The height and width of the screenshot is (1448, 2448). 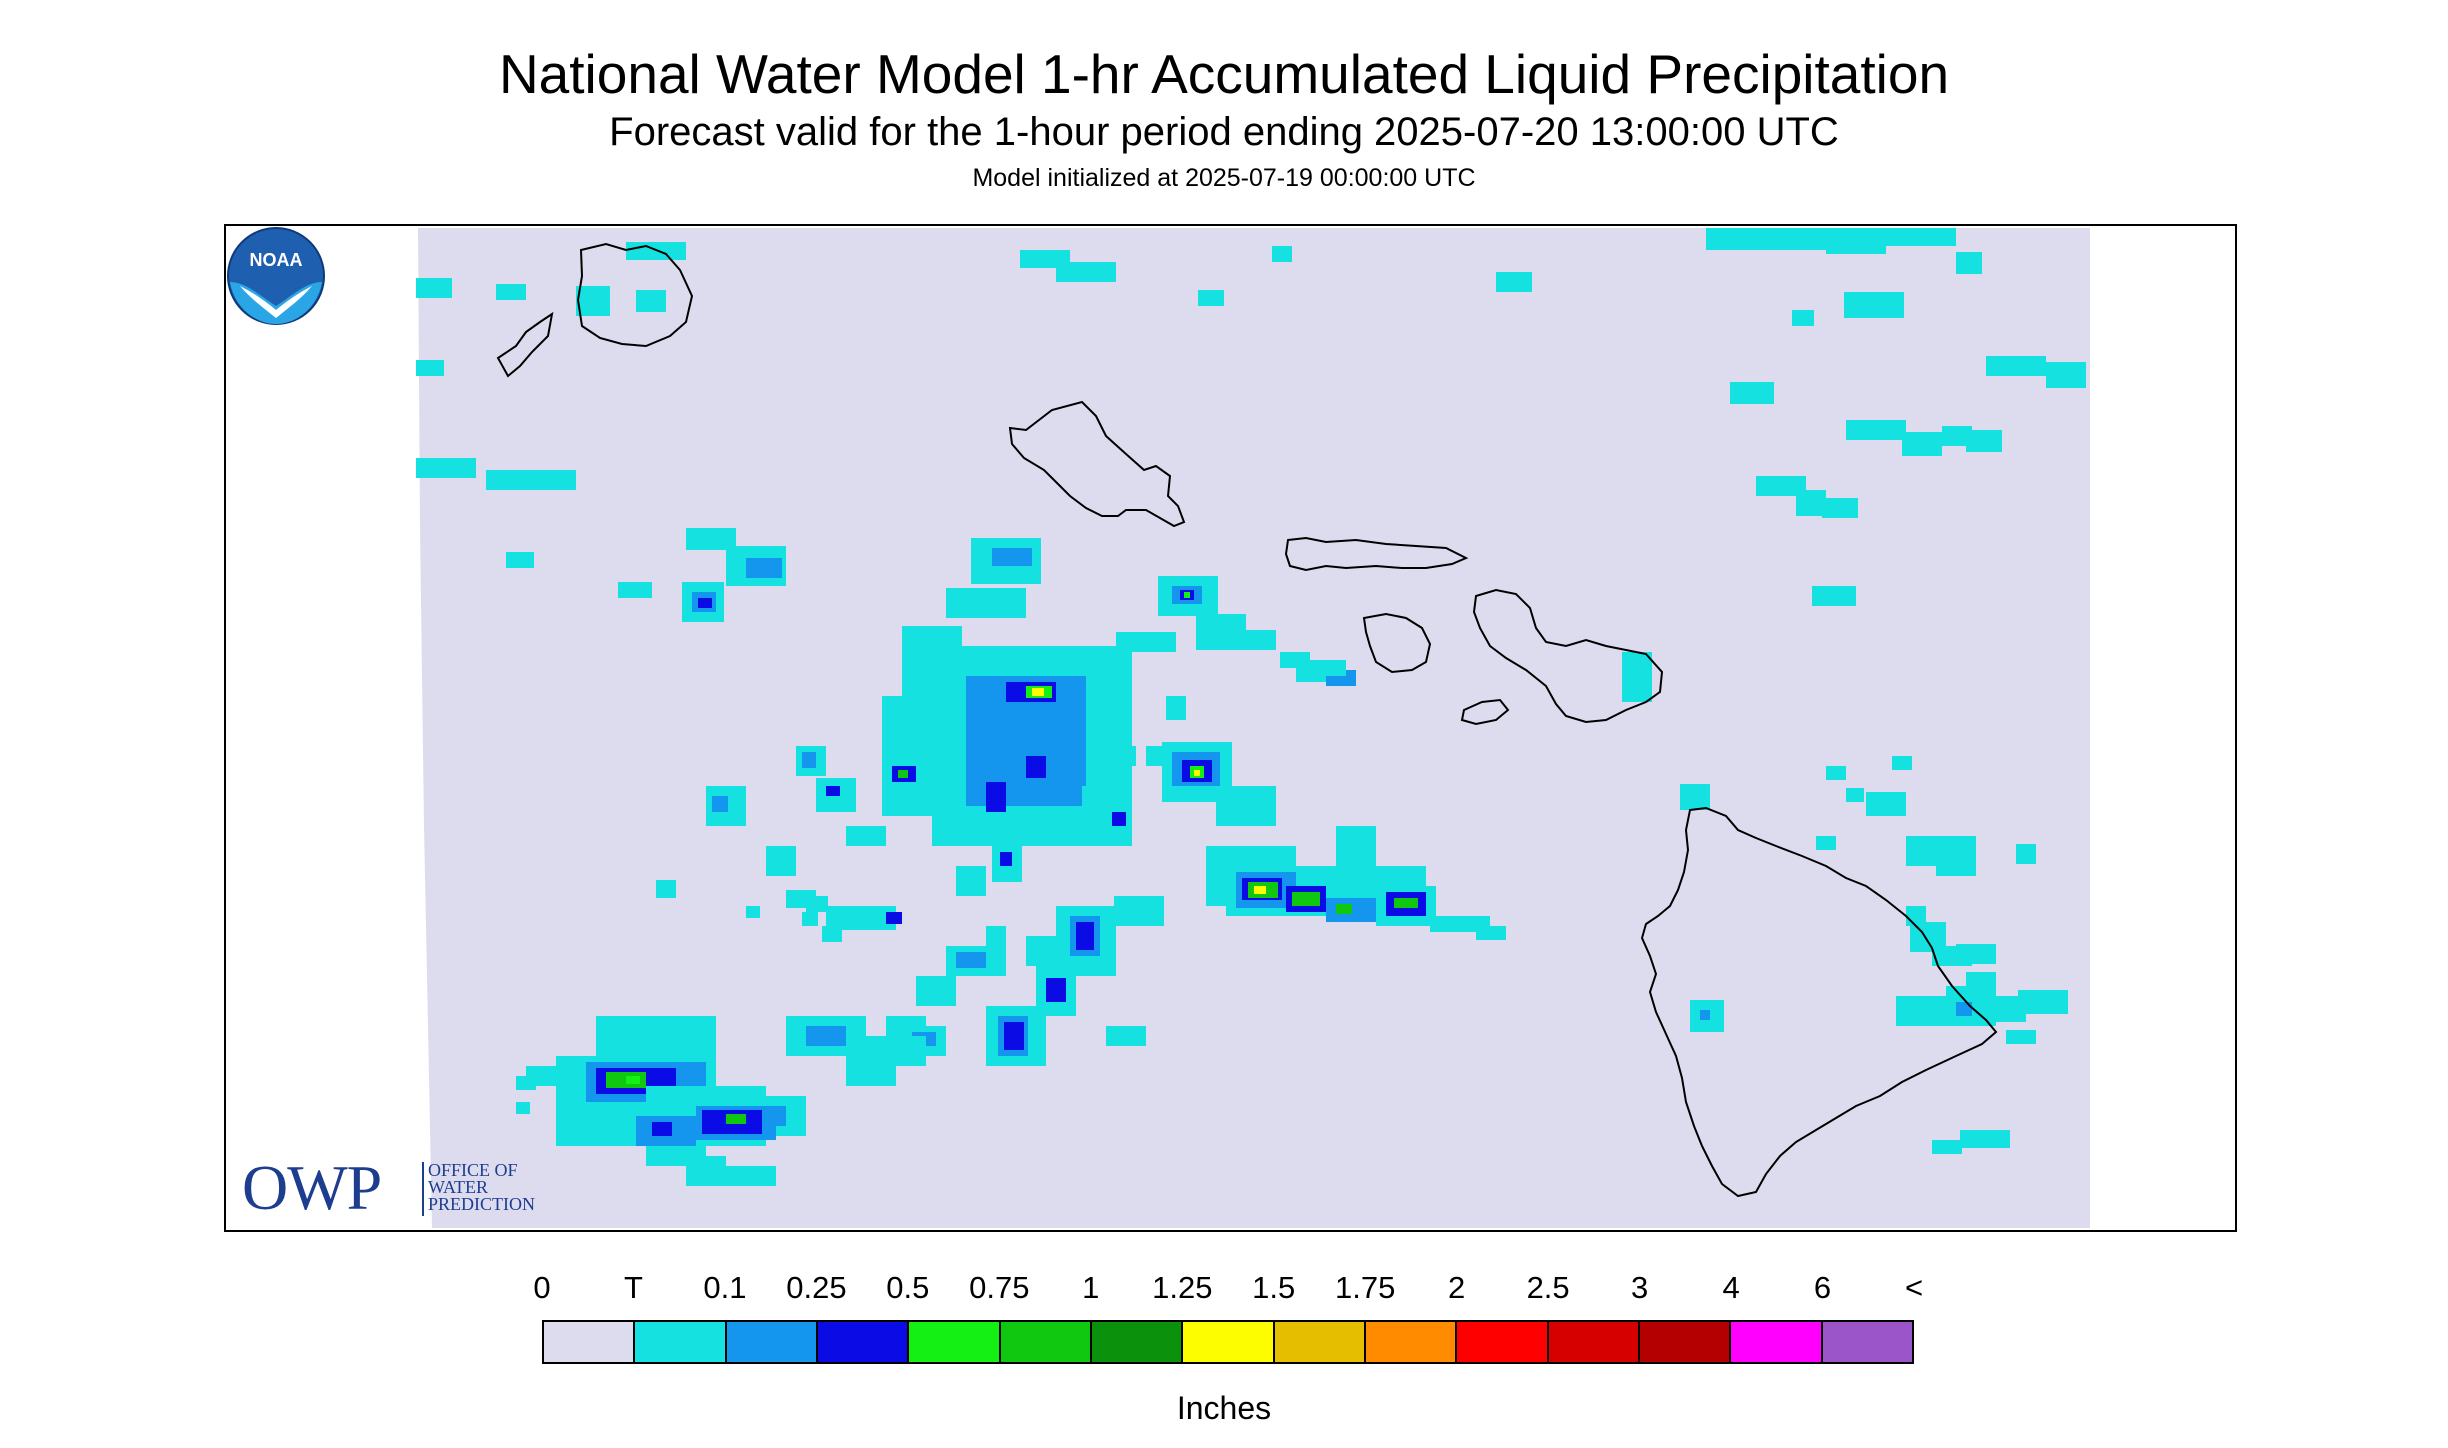 What do you see at coordinates (1224, 1408) in the screenshot?
I see `legend-unit-label: Inches` at bounding box center [1224, 1408].